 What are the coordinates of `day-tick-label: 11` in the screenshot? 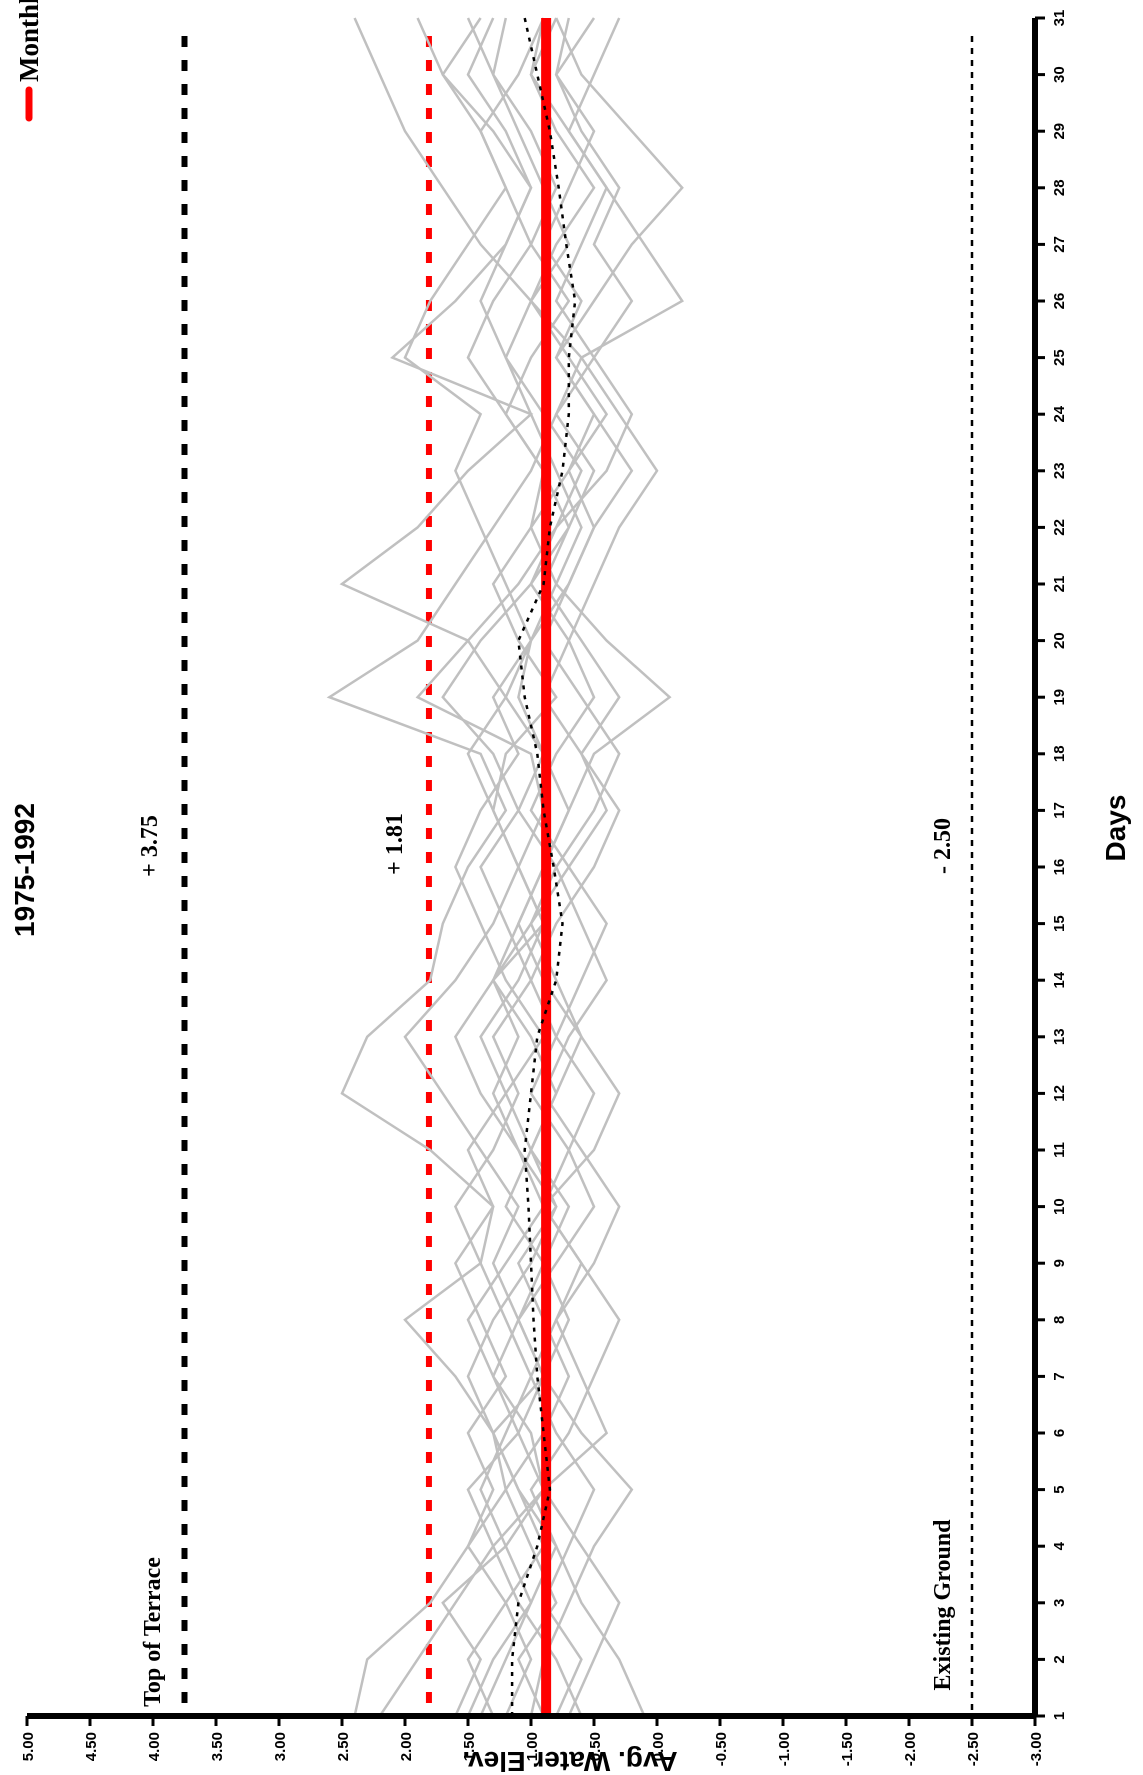 It's located at (1059, 1150).